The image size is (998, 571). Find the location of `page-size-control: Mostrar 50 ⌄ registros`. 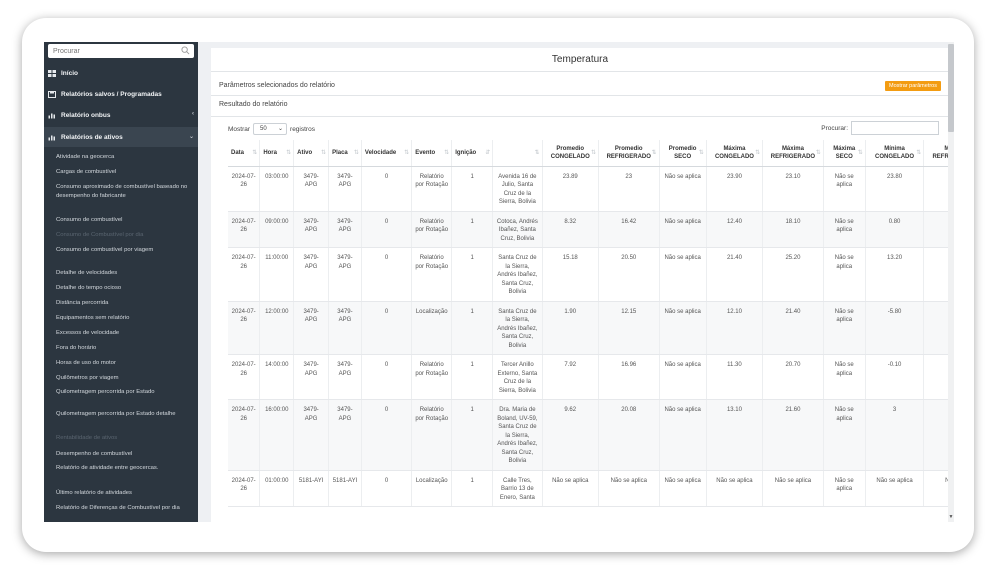

page-size-control: Mostrar 50 ⌄ registros is located at coordinates (271, 129).